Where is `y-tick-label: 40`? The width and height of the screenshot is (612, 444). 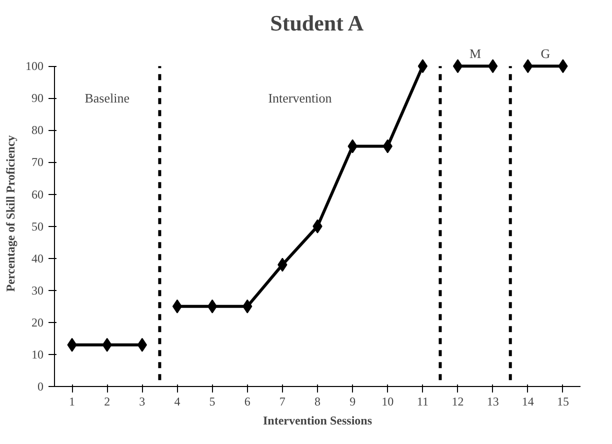
y-tick-label: 40 is located at coordinates (38, 258).